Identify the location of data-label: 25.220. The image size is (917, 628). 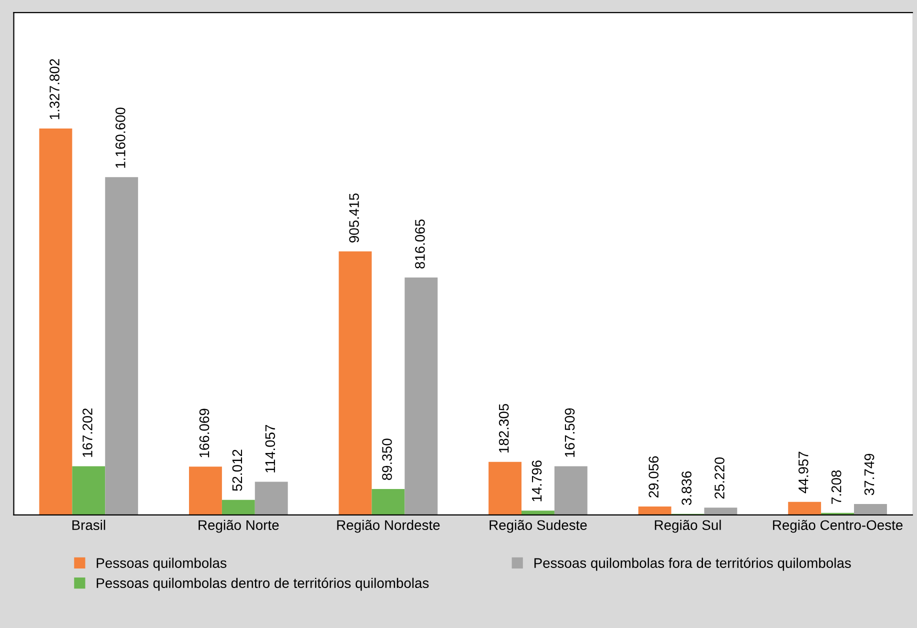
(719, 478).